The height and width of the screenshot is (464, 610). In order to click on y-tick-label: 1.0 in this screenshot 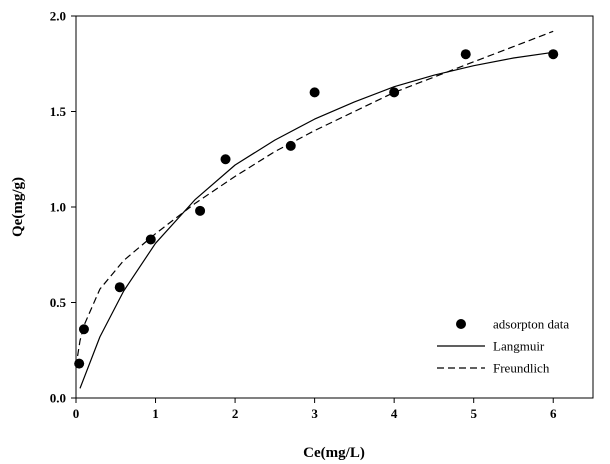, I will do `click(58, 207)`.